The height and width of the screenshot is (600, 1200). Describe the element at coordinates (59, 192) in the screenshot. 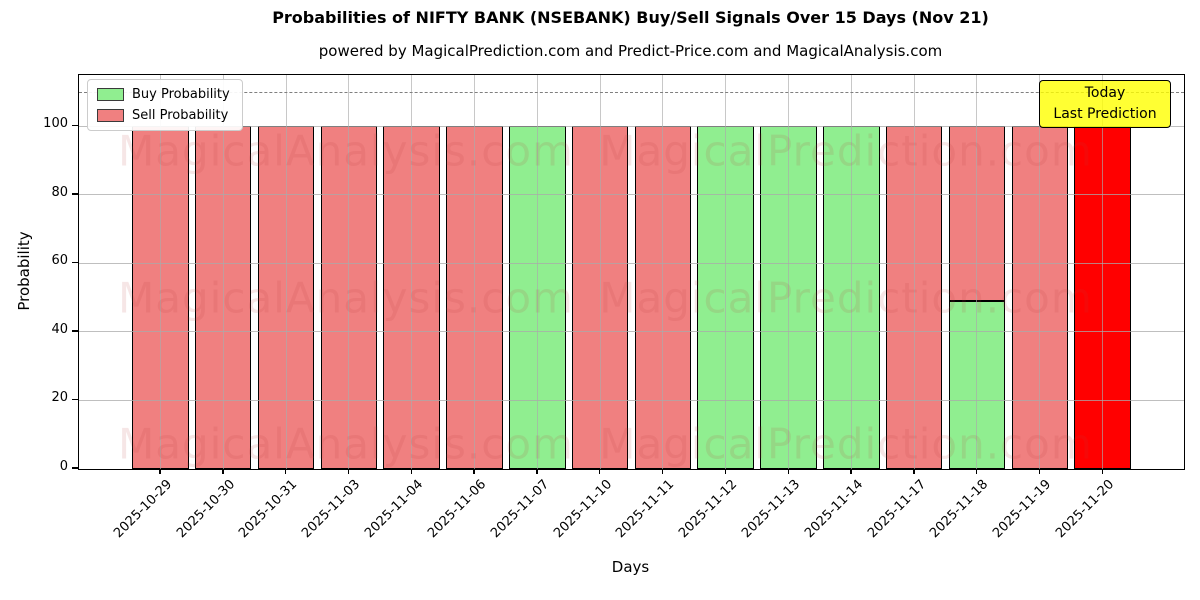

I see `y-tick-label: 80` at that location.